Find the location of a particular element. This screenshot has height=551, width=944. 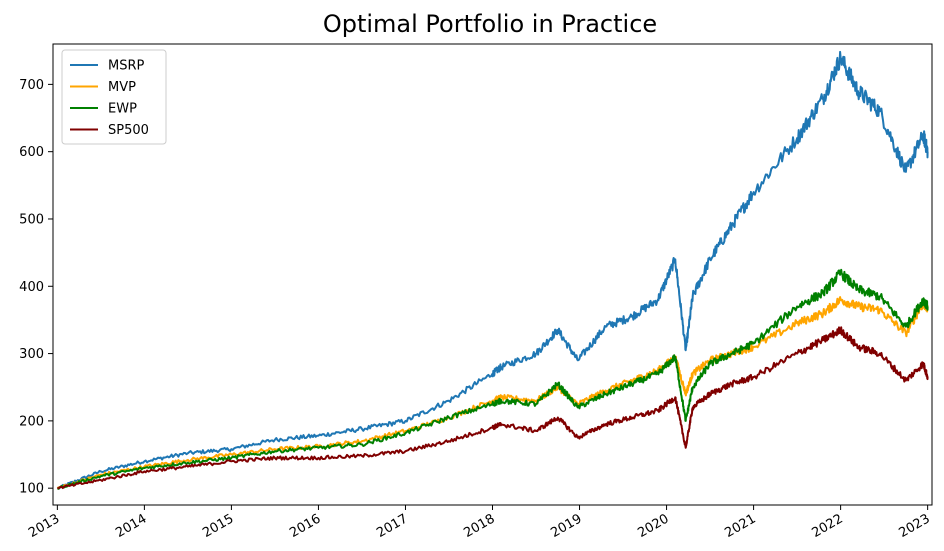

x-tick-label: 2016 is located at coordinates (305, 526).